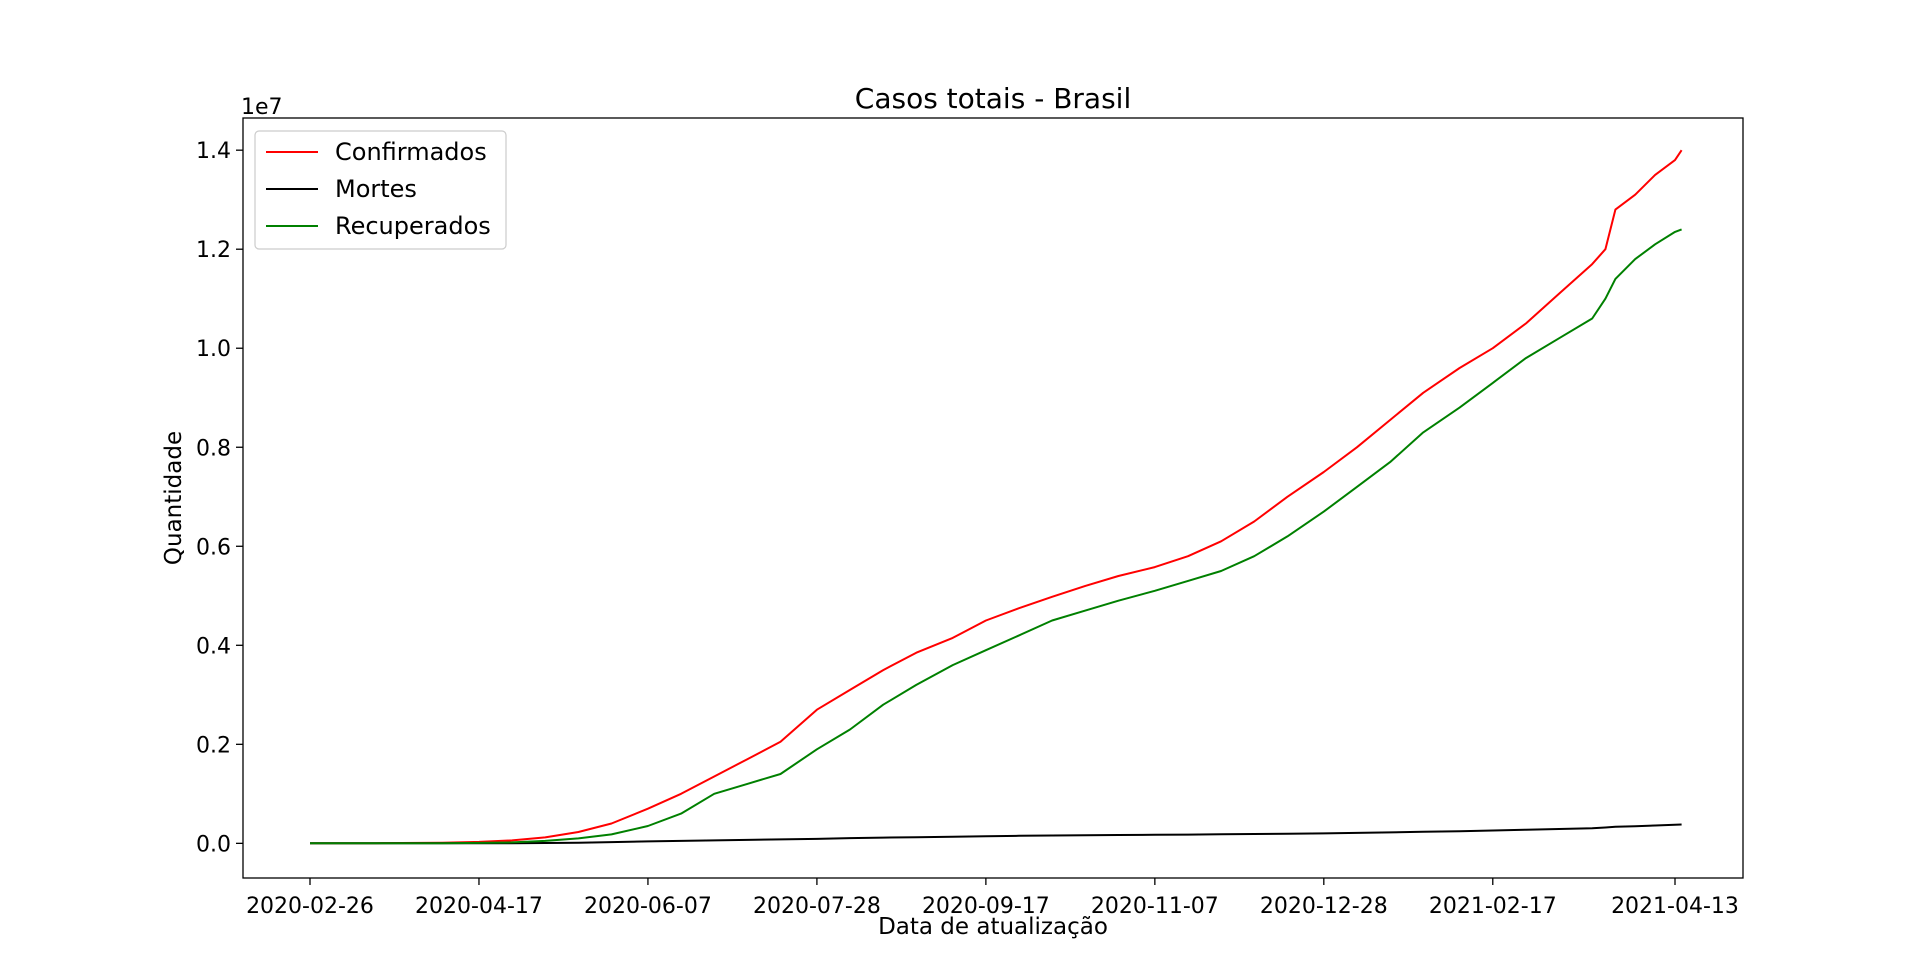  Describe the element at coordinates (1155, 906) in the screenshot. I see `x-tick-label: 2020-11-07` at that location.